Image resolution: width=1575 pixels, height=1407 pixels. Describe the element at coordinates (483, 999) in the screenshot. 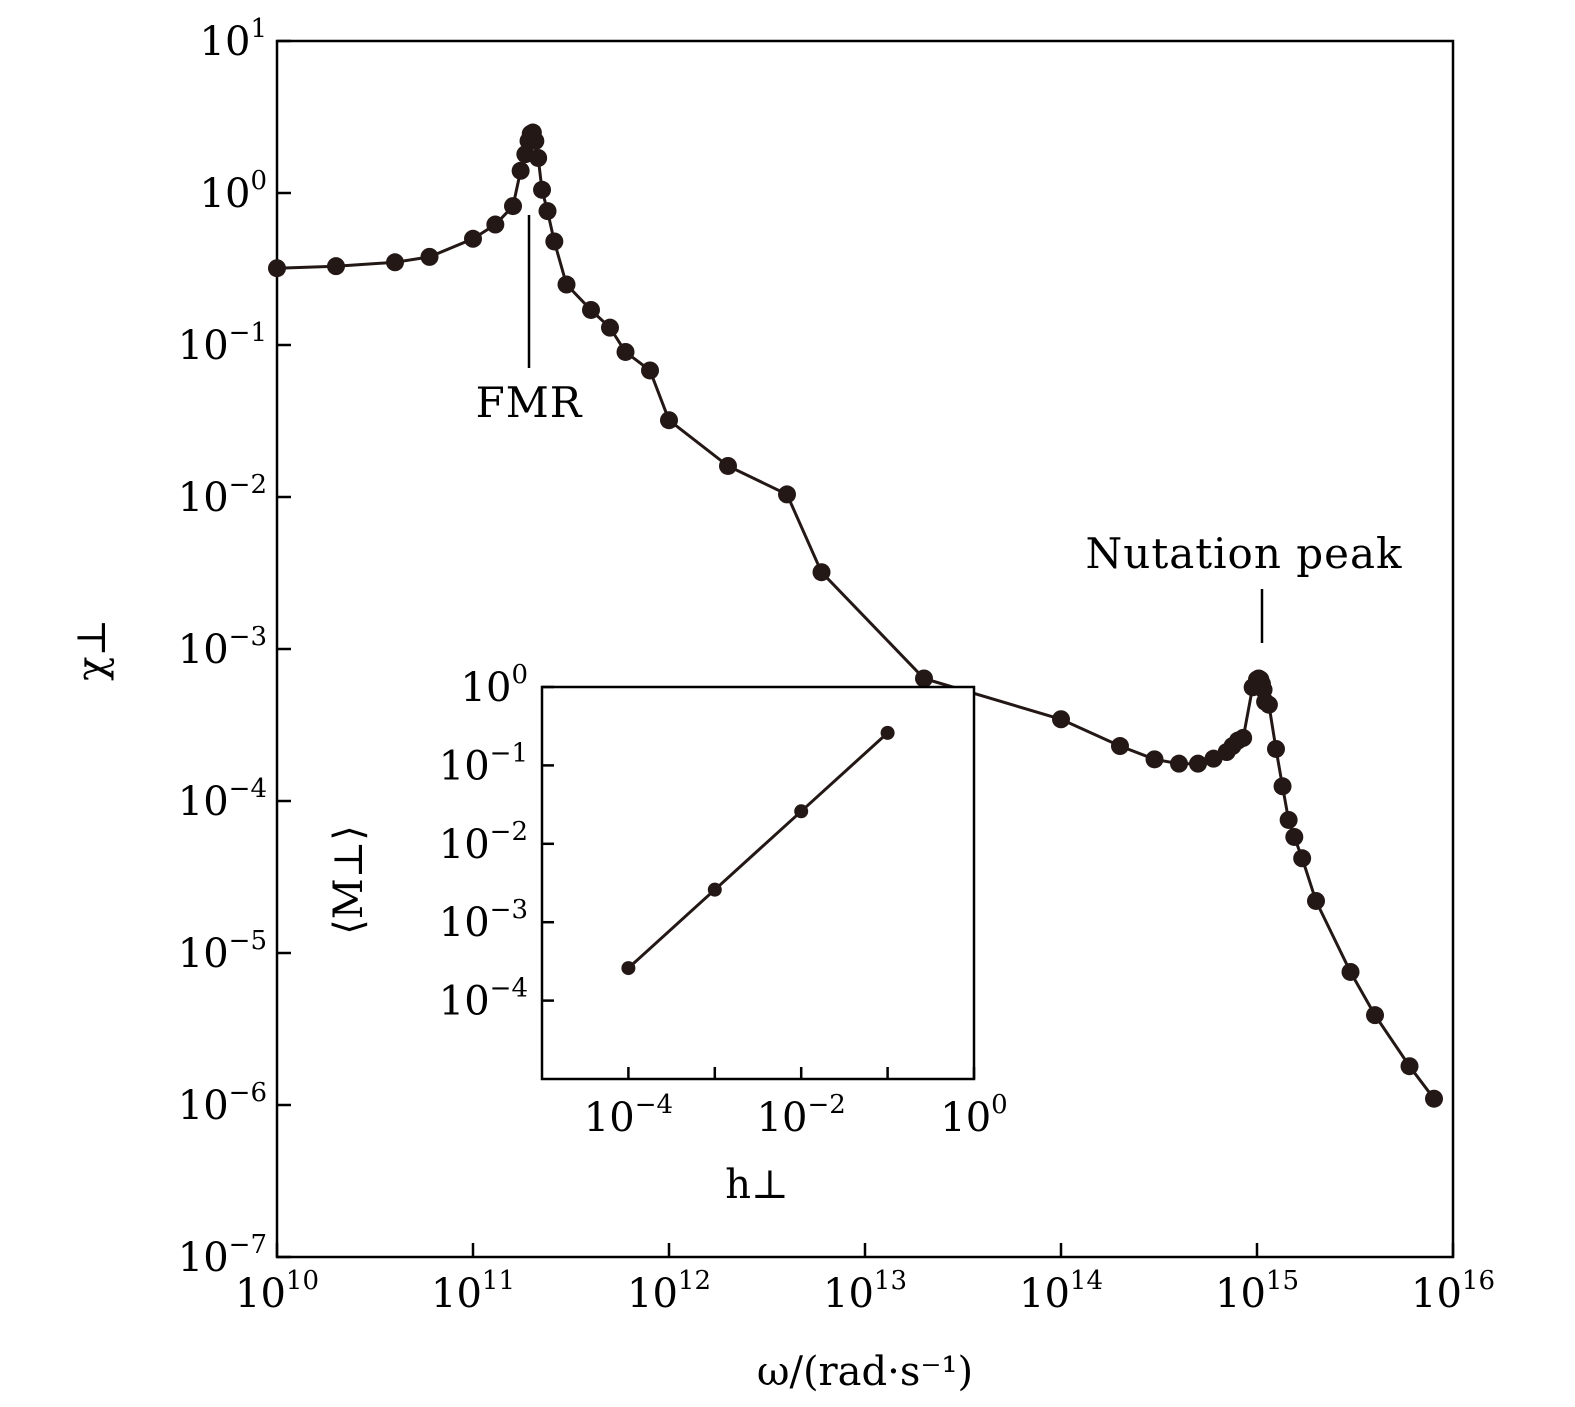

I see `inset-y-tick-label: 10⁻⁴` at that location.